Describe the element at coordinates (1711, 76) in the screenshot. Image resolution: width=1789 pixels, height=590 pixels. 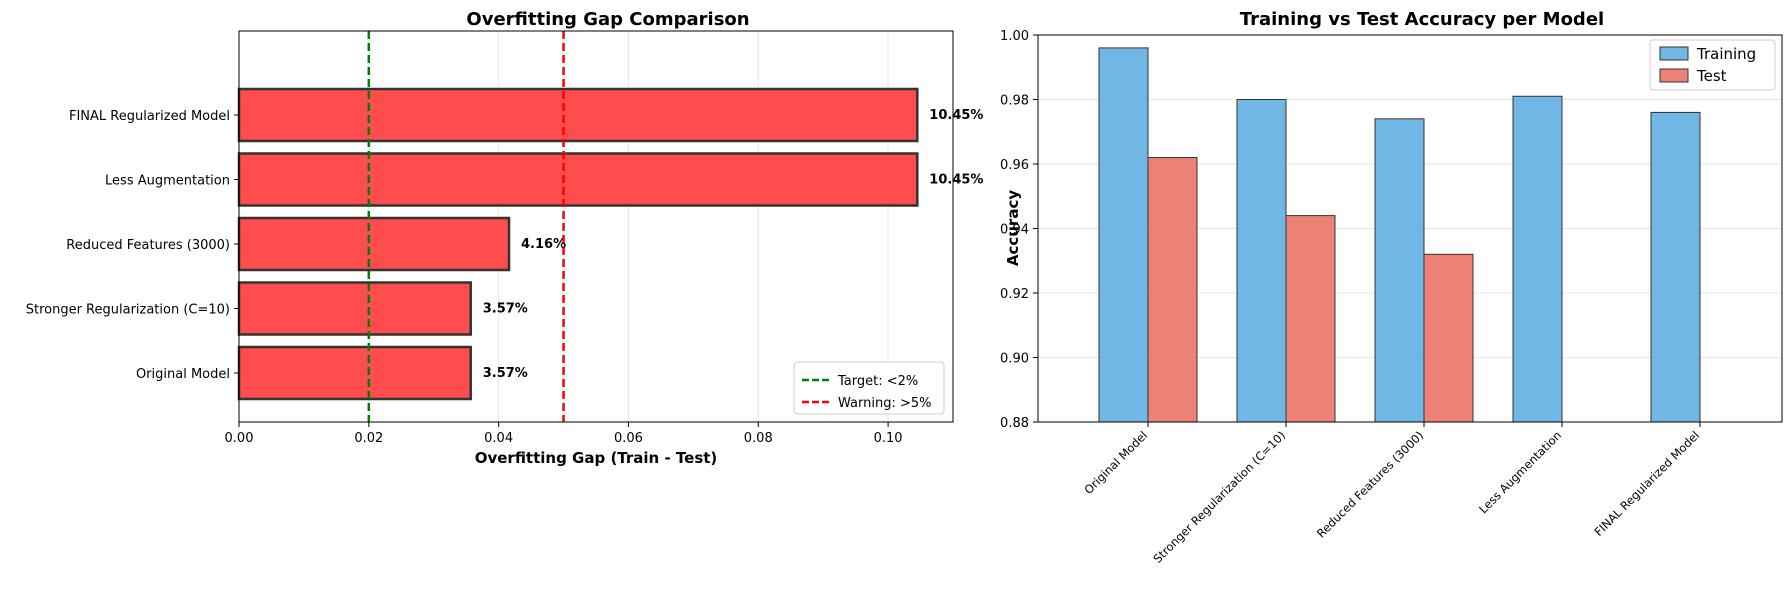
I see `legend-test-label: Test` at that location.